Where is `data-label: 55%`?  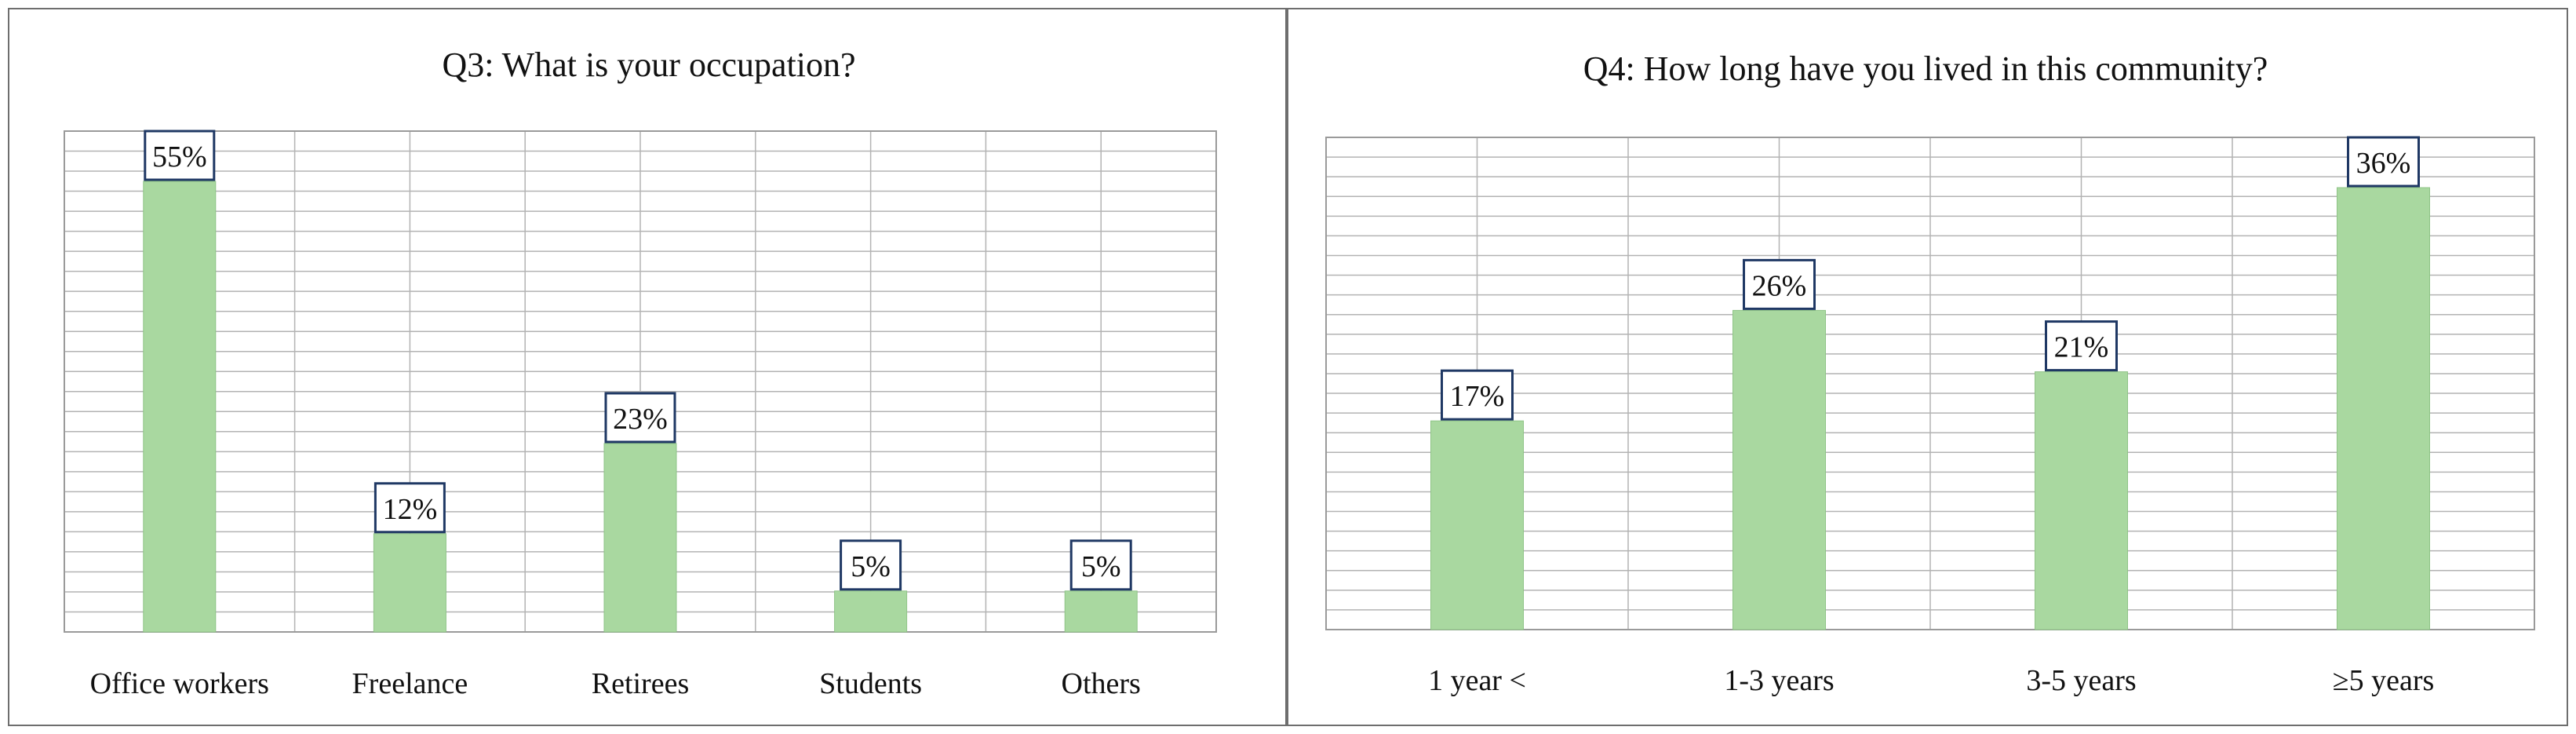
data-label: 55% is located at coordinates (179, 157).